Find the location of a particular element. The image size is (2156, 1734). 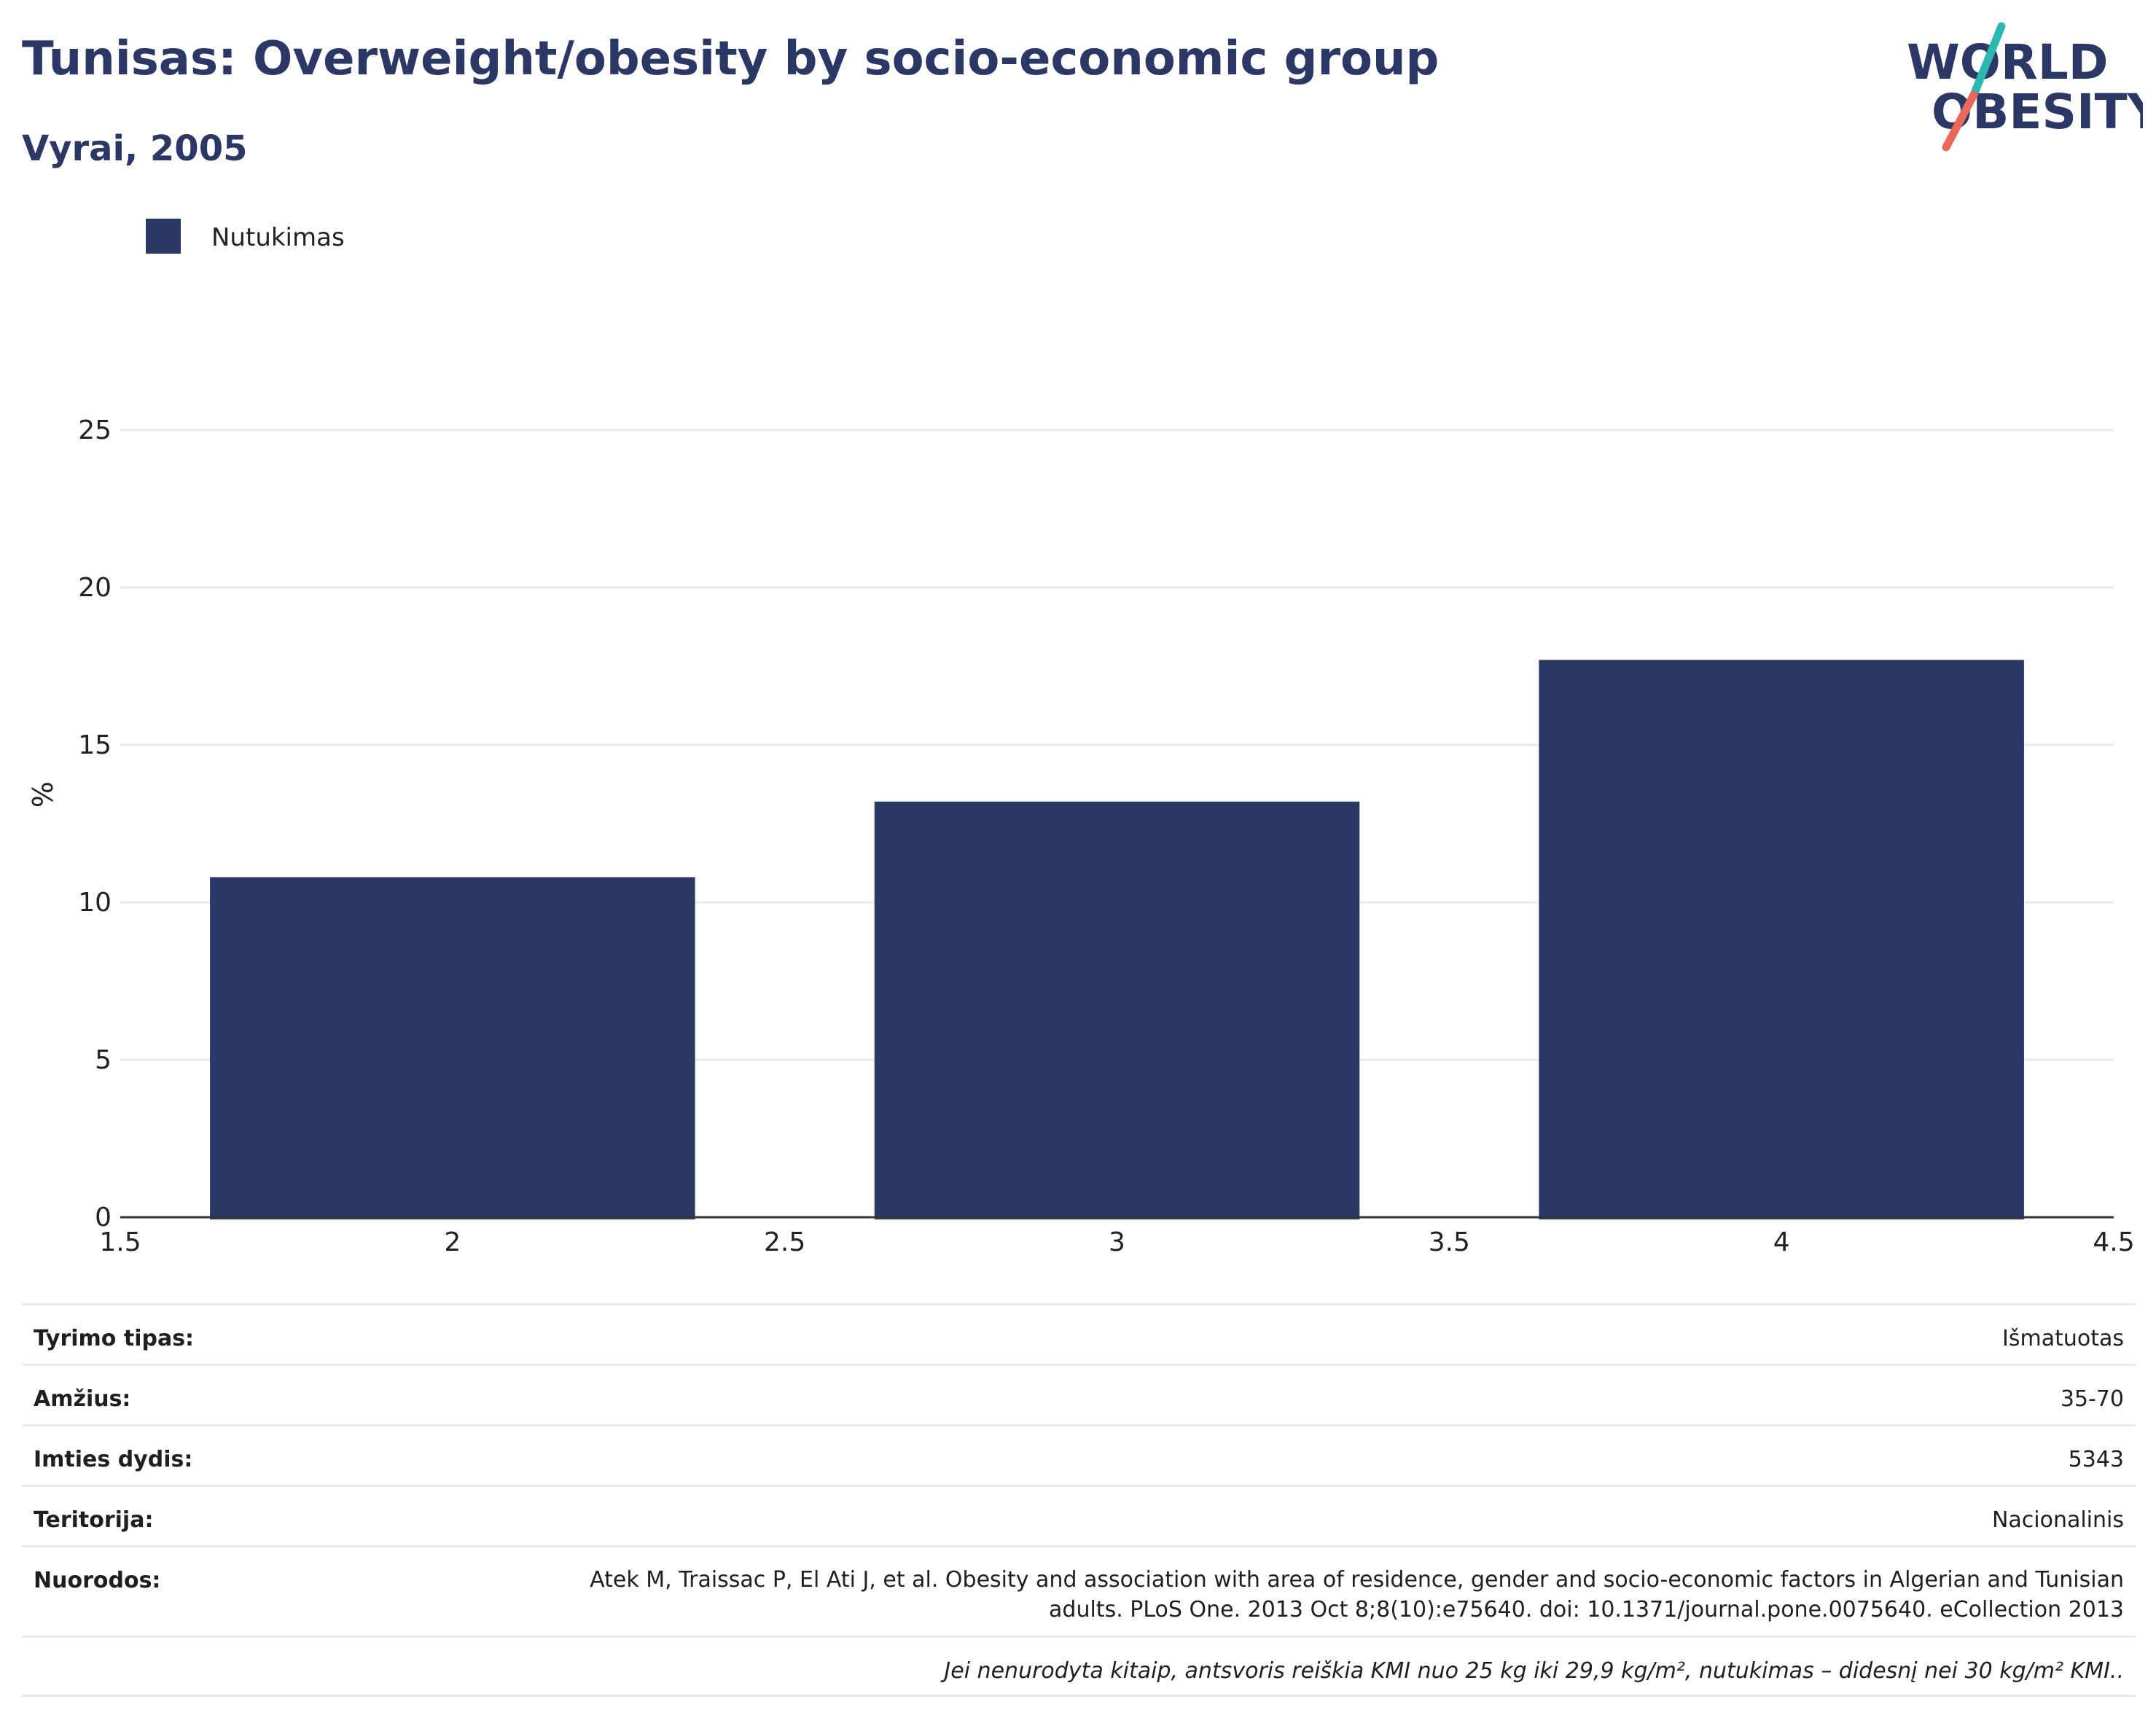

world-obesity-logo: WORLD OBESITY is located at coordinates (2025, 87).